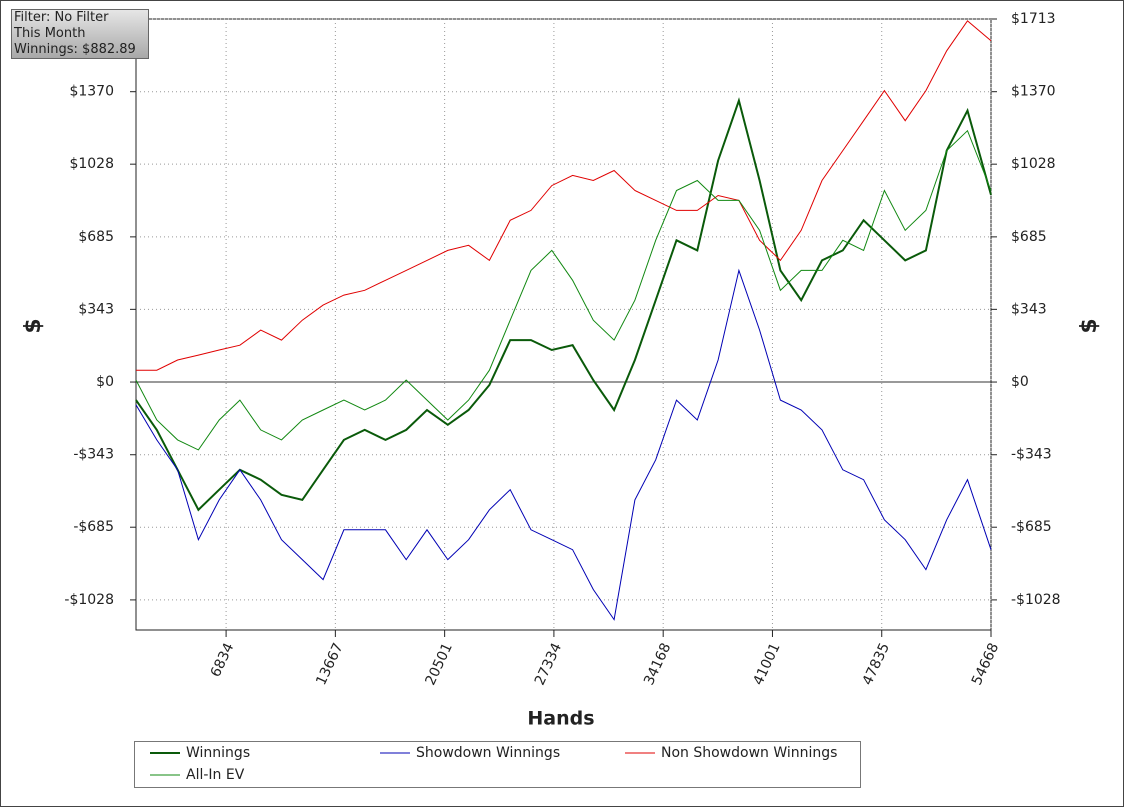  I want to click on y-tick-label-right: -$343, so click(1031, 455).